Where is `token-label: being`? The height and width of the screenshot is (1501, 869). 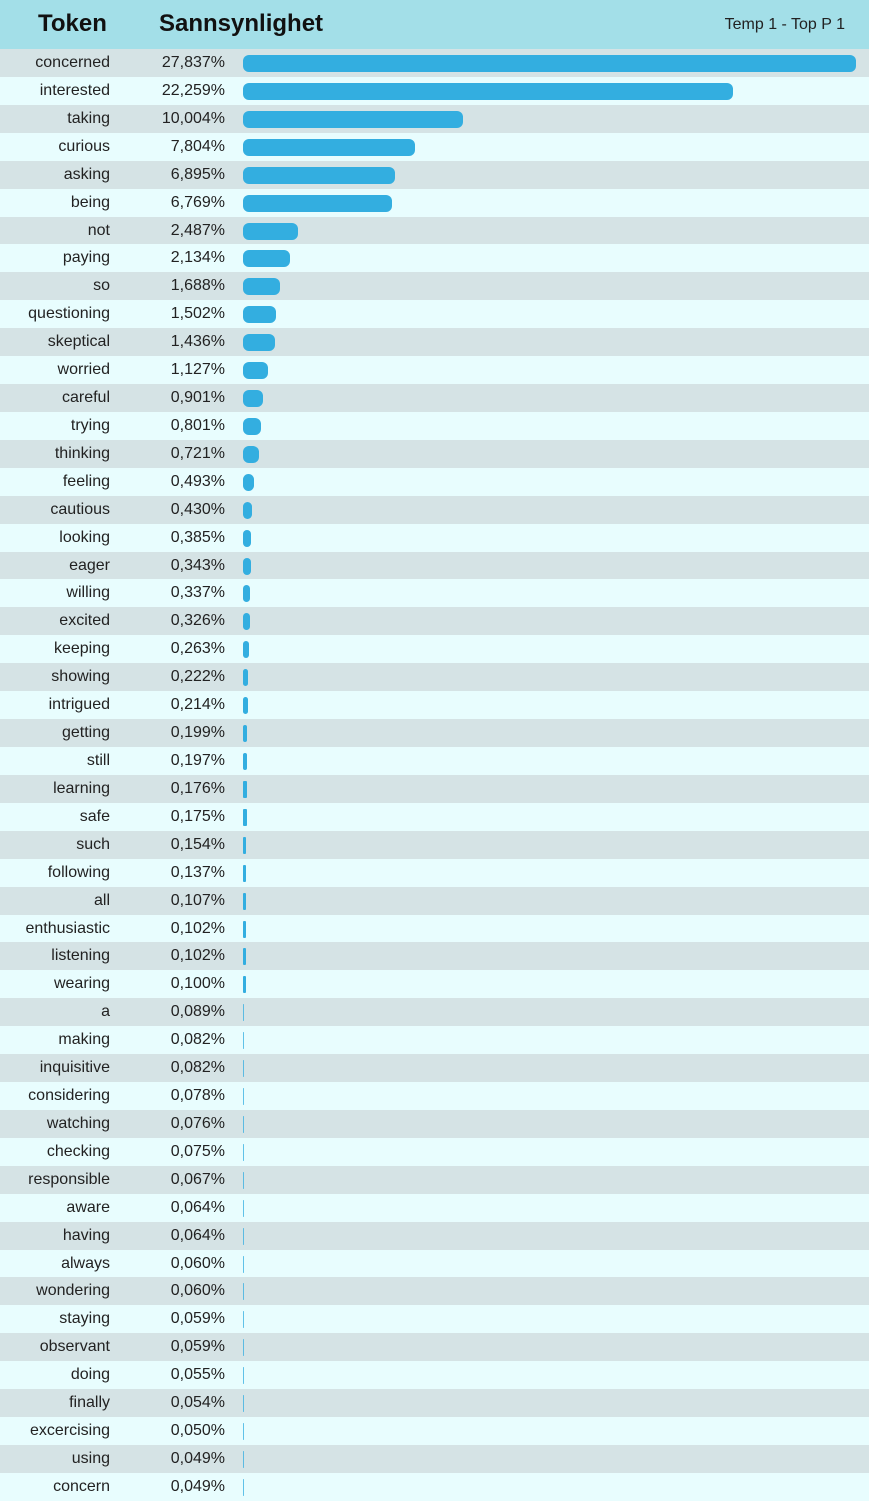
token-label: being is located at coordinates (90, 202).